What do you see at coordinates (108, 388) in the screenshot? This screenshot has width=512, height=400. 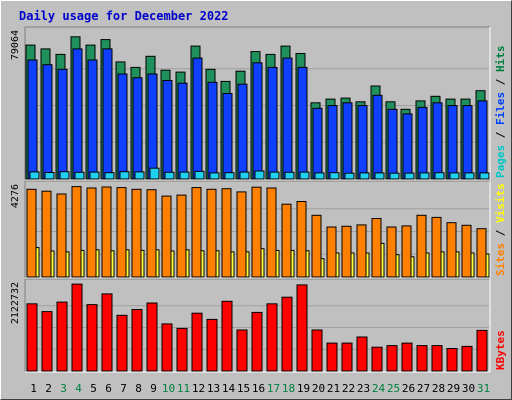 I see `x-tick-6: 6` at bounding box center [108, 388].